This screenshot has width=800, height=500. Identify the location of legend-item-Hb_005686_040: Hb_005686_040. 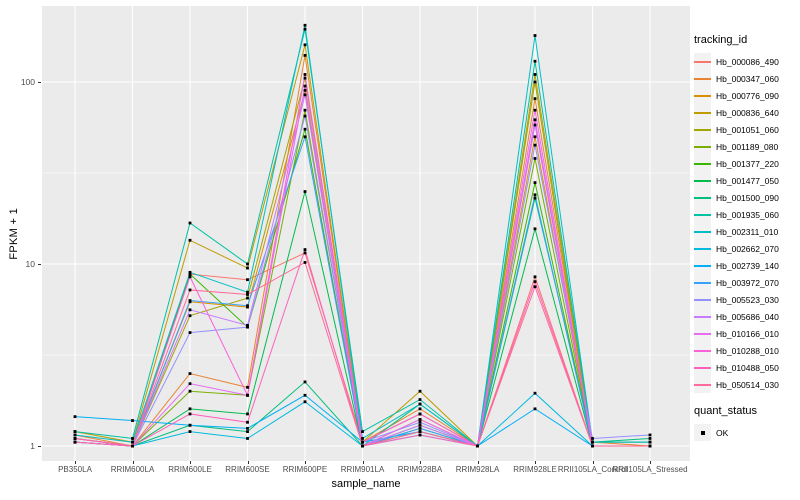
(747, 316).